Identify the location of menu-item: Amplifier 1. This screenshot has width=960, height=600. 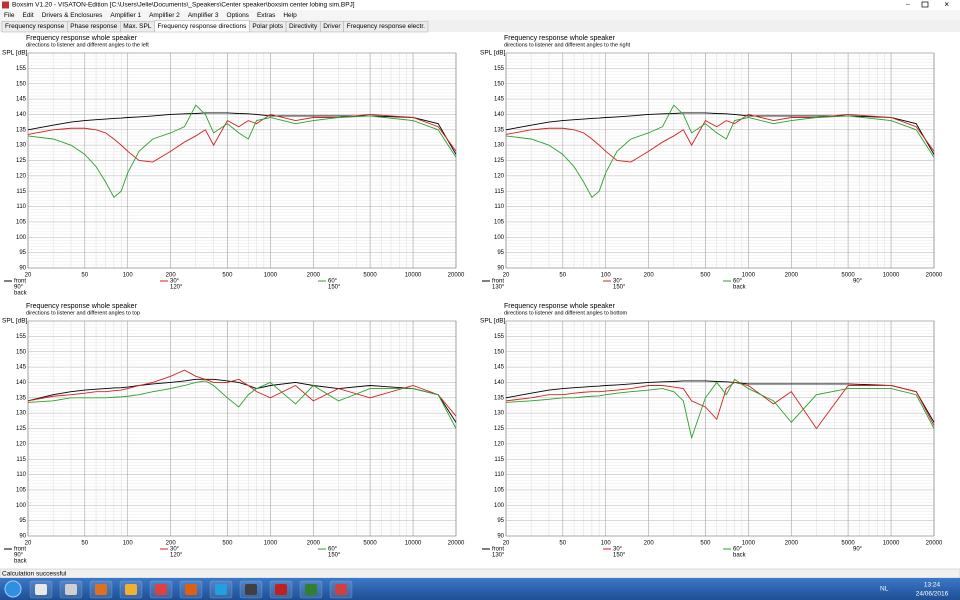
(125, 15).